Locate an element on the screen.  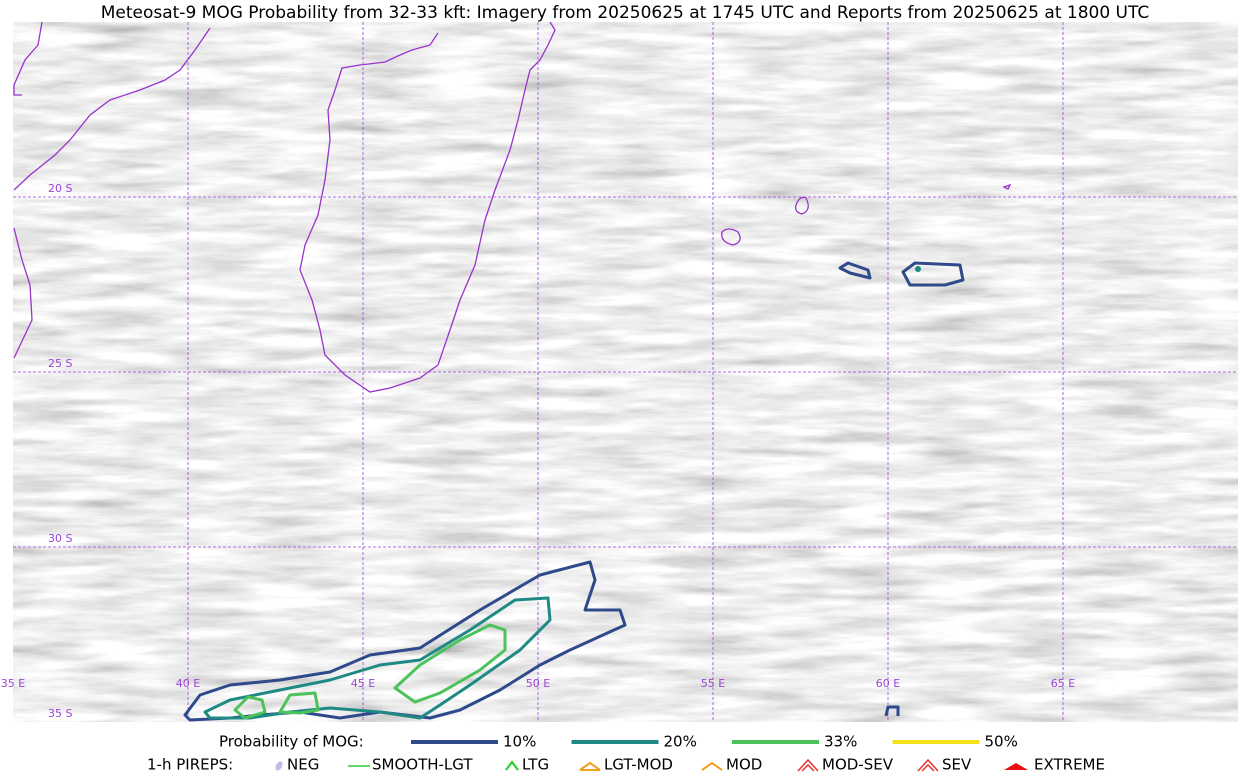
legend-label: 20% is located at coordinates (680, 742).